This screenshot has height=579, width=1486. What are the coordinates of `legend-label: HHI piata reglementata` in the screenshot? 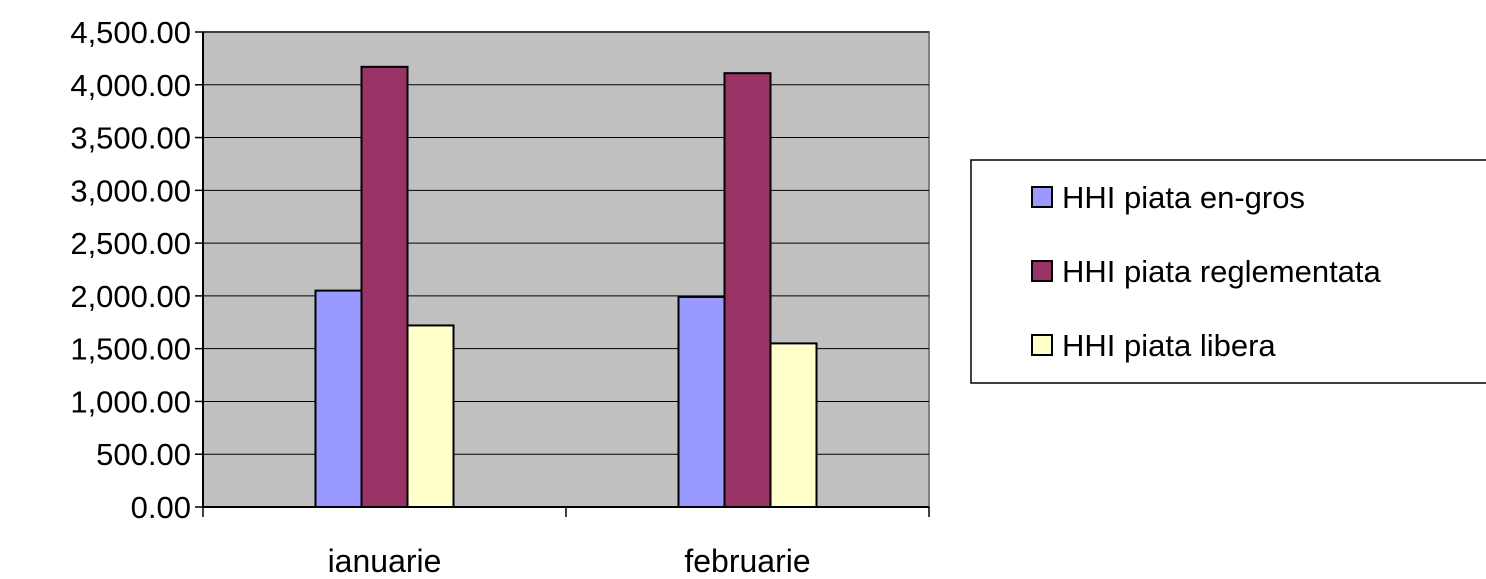 It's located at (1222, 271).